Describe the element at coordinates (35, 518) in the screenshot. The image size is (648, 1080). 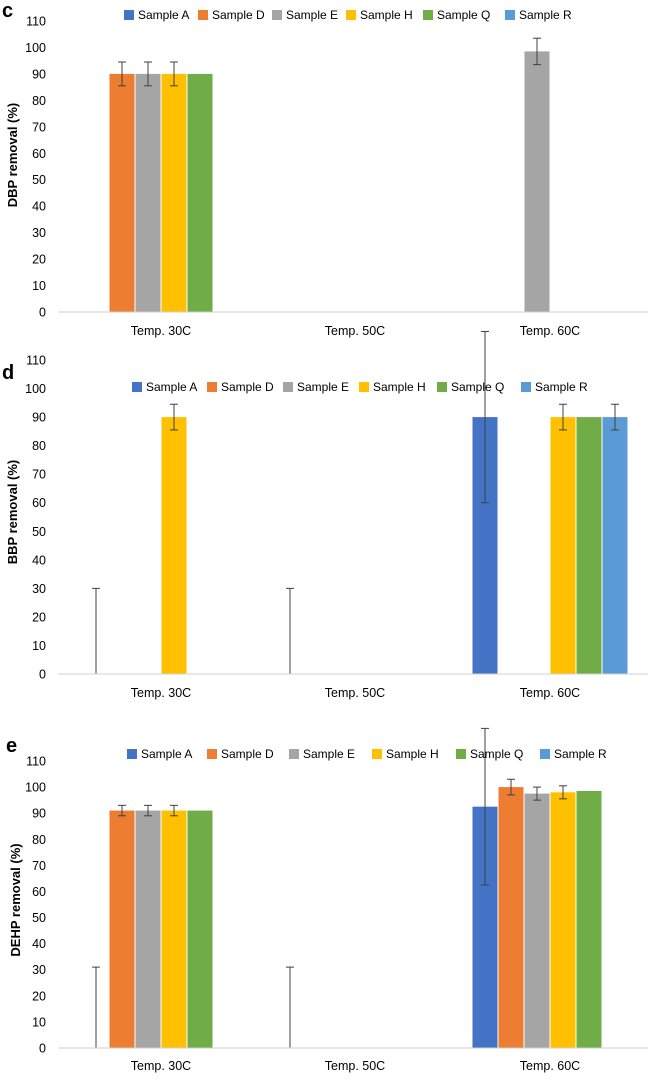
I see `y-tick-labels: 0 10 20 30 40 50 60 70 80 90 100 110` at that location.